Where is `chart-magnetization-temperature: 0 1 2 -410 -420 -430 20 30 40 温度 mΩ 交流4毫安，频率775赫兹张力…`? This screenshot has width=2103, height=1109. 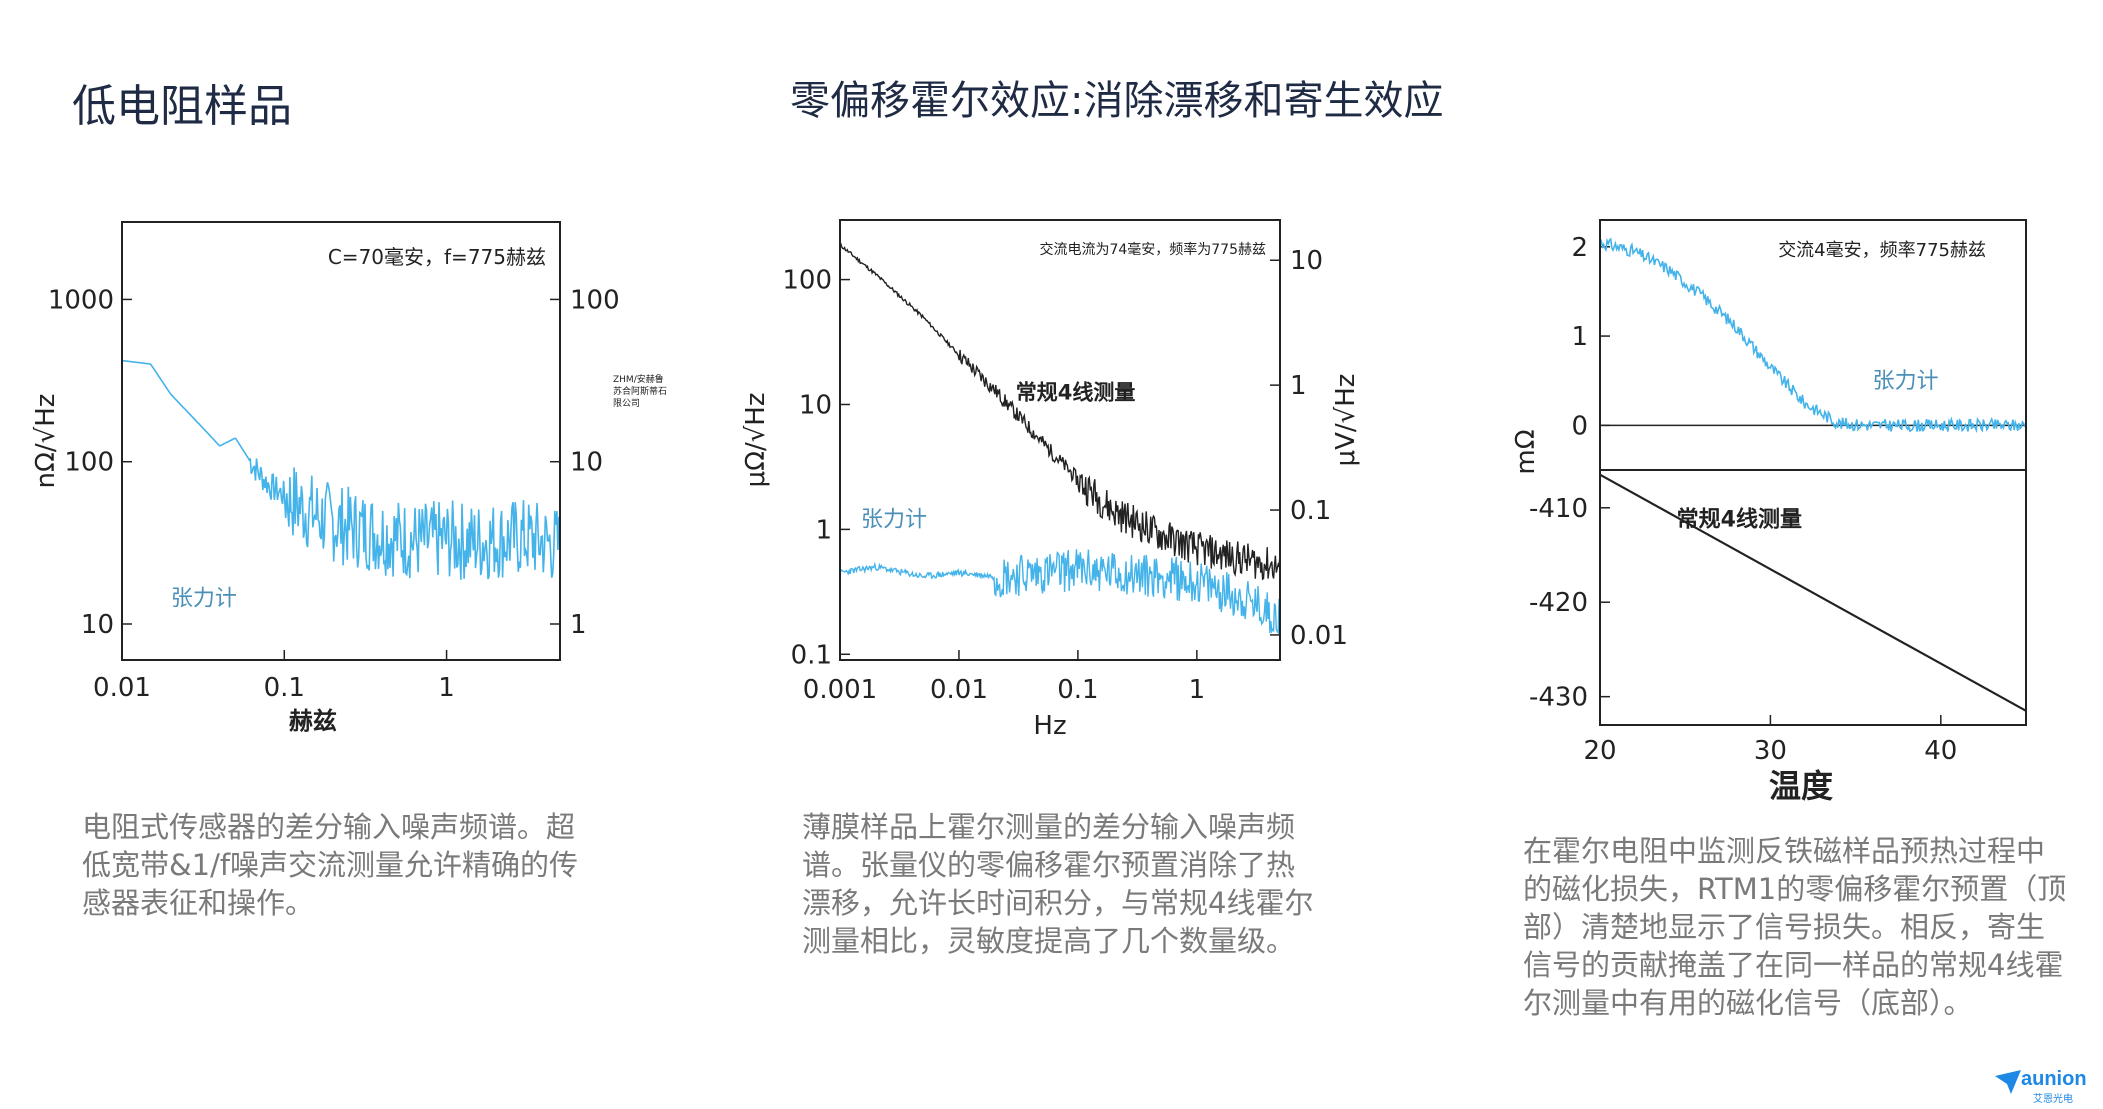 chart-magnetization-temperature: 0 1 2 -410 -420 -430 20 30 40 温度 mΩ 交流4毫安，频率775赫兹张力… is located at coordinates (1769, 512).